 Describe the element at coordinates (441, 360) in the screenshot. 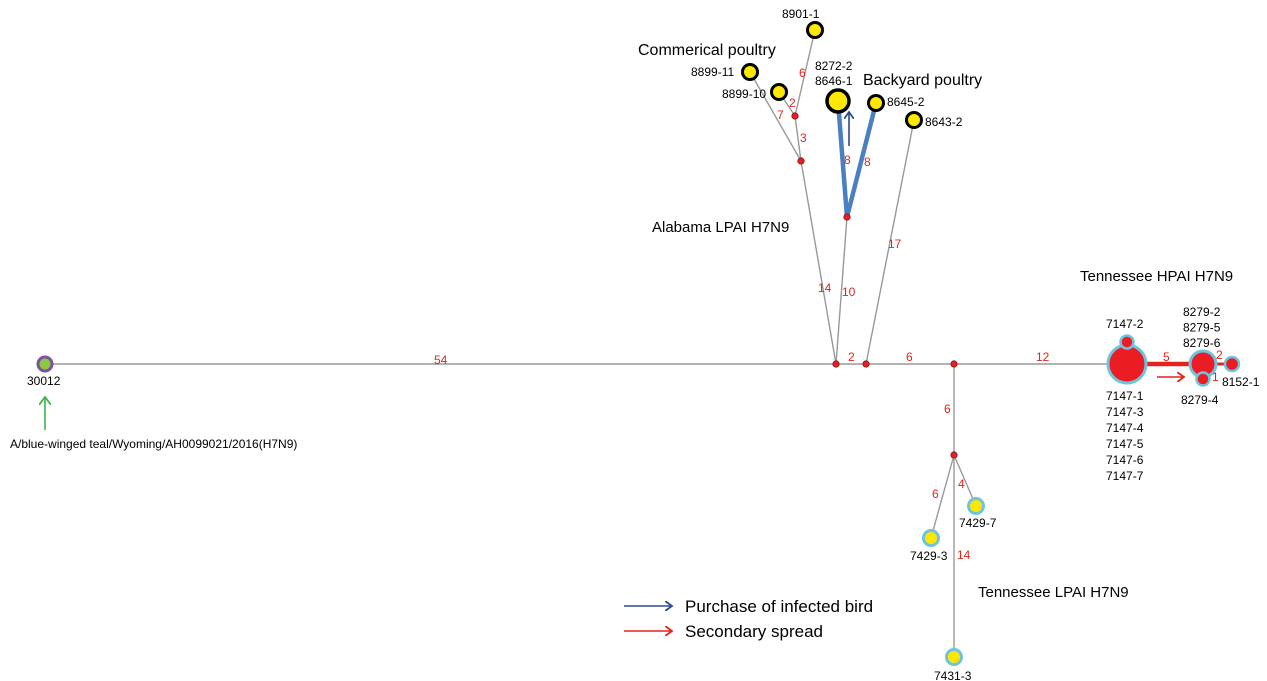

I see `branch-length: 54` at that location.